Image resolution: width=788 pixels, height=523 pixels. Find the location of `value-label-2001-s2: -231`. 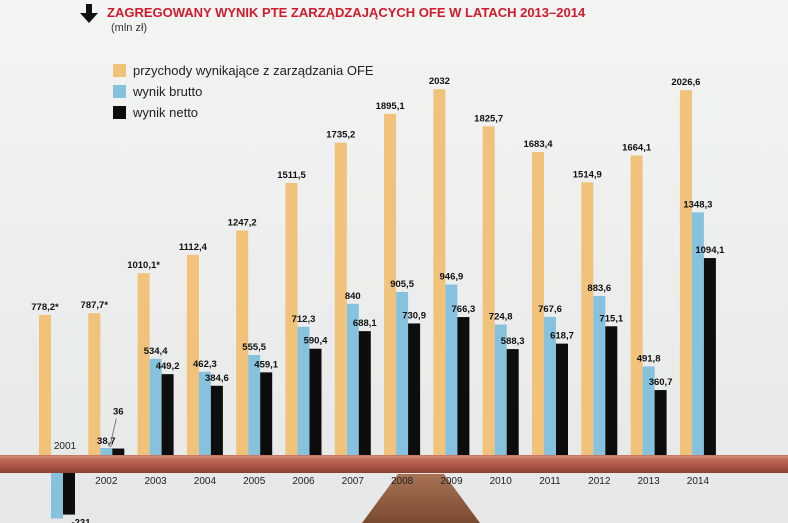

value-label-2001-s2: -231 is located at coordinates (81, 520).